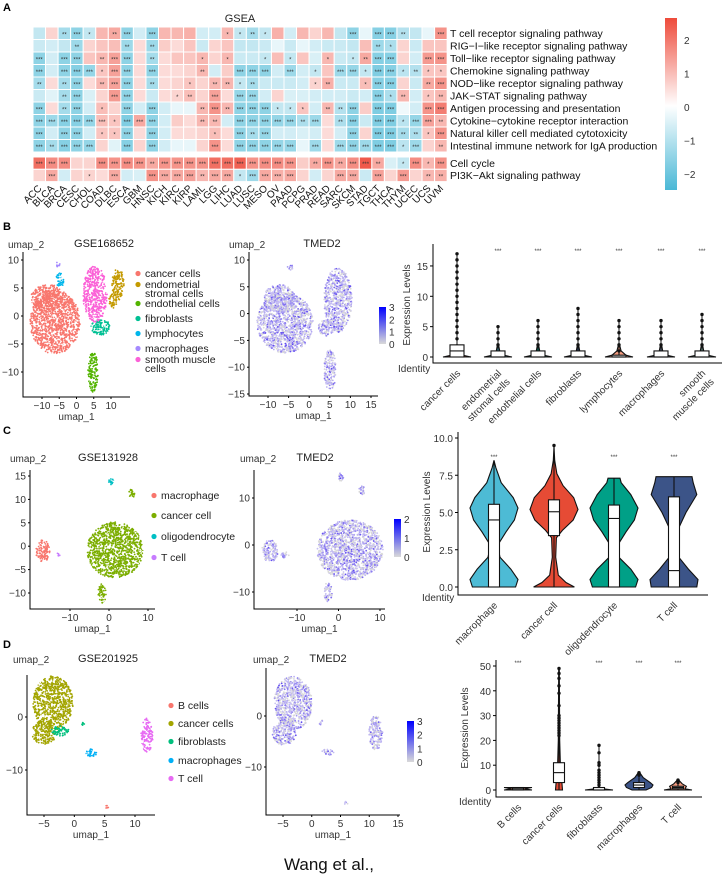 The image size is (727, 875). Describe the element at coordinates (104, 244) in the screenshot. I see `plot-title: GSE168652` at that location.